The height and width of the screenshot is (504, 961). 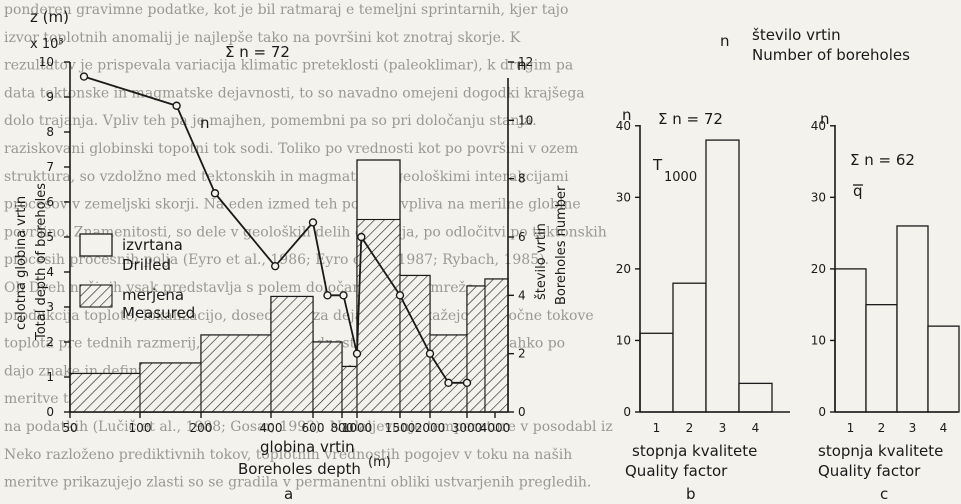 What do you see at coordinates (299, 469) in the screenshot?
I see `a-x-title-en: Boreholes depth` at bounding box center [299, 469].